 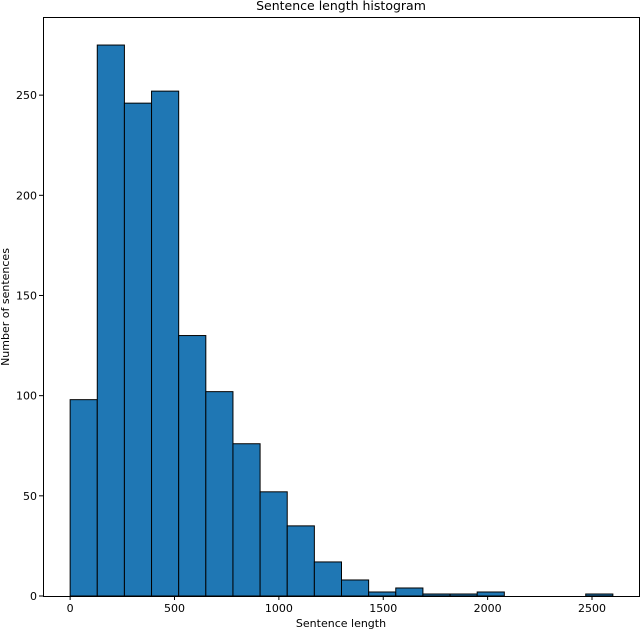 I want to click on x-tick-label: 1500, so click(x=383, y=608).